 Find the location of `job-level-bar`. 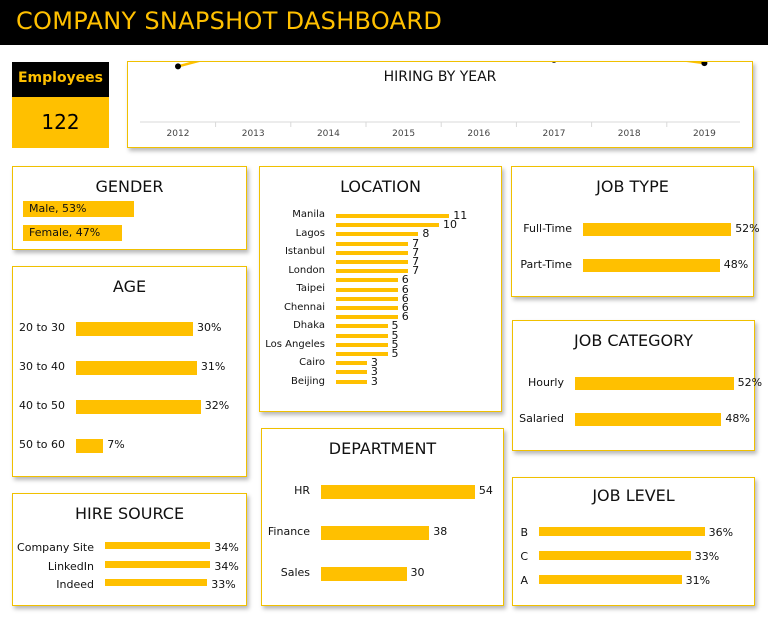

job-level-bar is located at coordinates (615, 555).